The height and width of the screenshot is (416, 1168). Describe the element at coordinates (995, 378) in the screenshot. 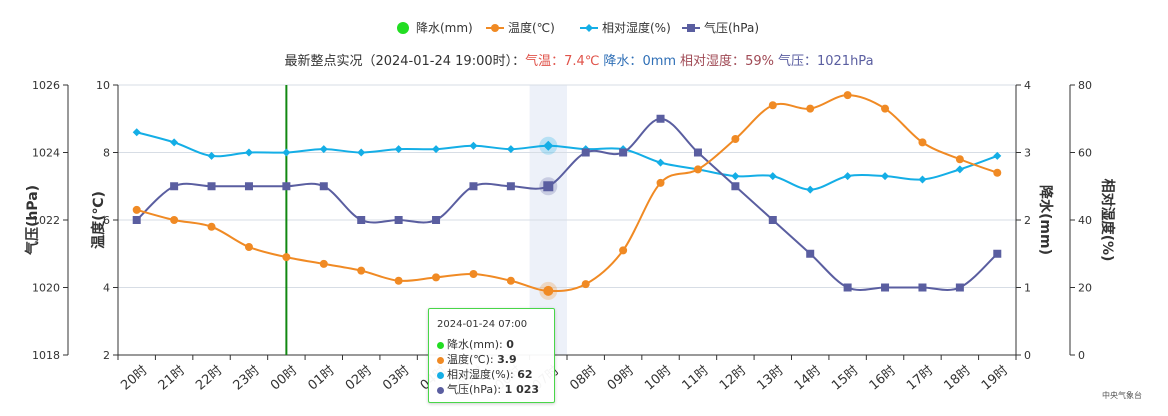

I see `x-tick-label: 19时` at that location.